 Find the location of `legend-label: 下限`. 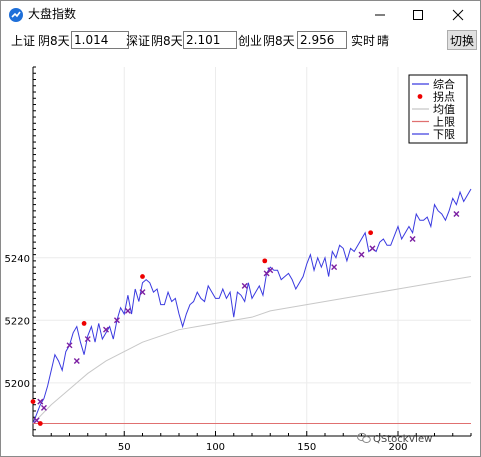

legend-label: 下限 is located at coordinates (444, 134).